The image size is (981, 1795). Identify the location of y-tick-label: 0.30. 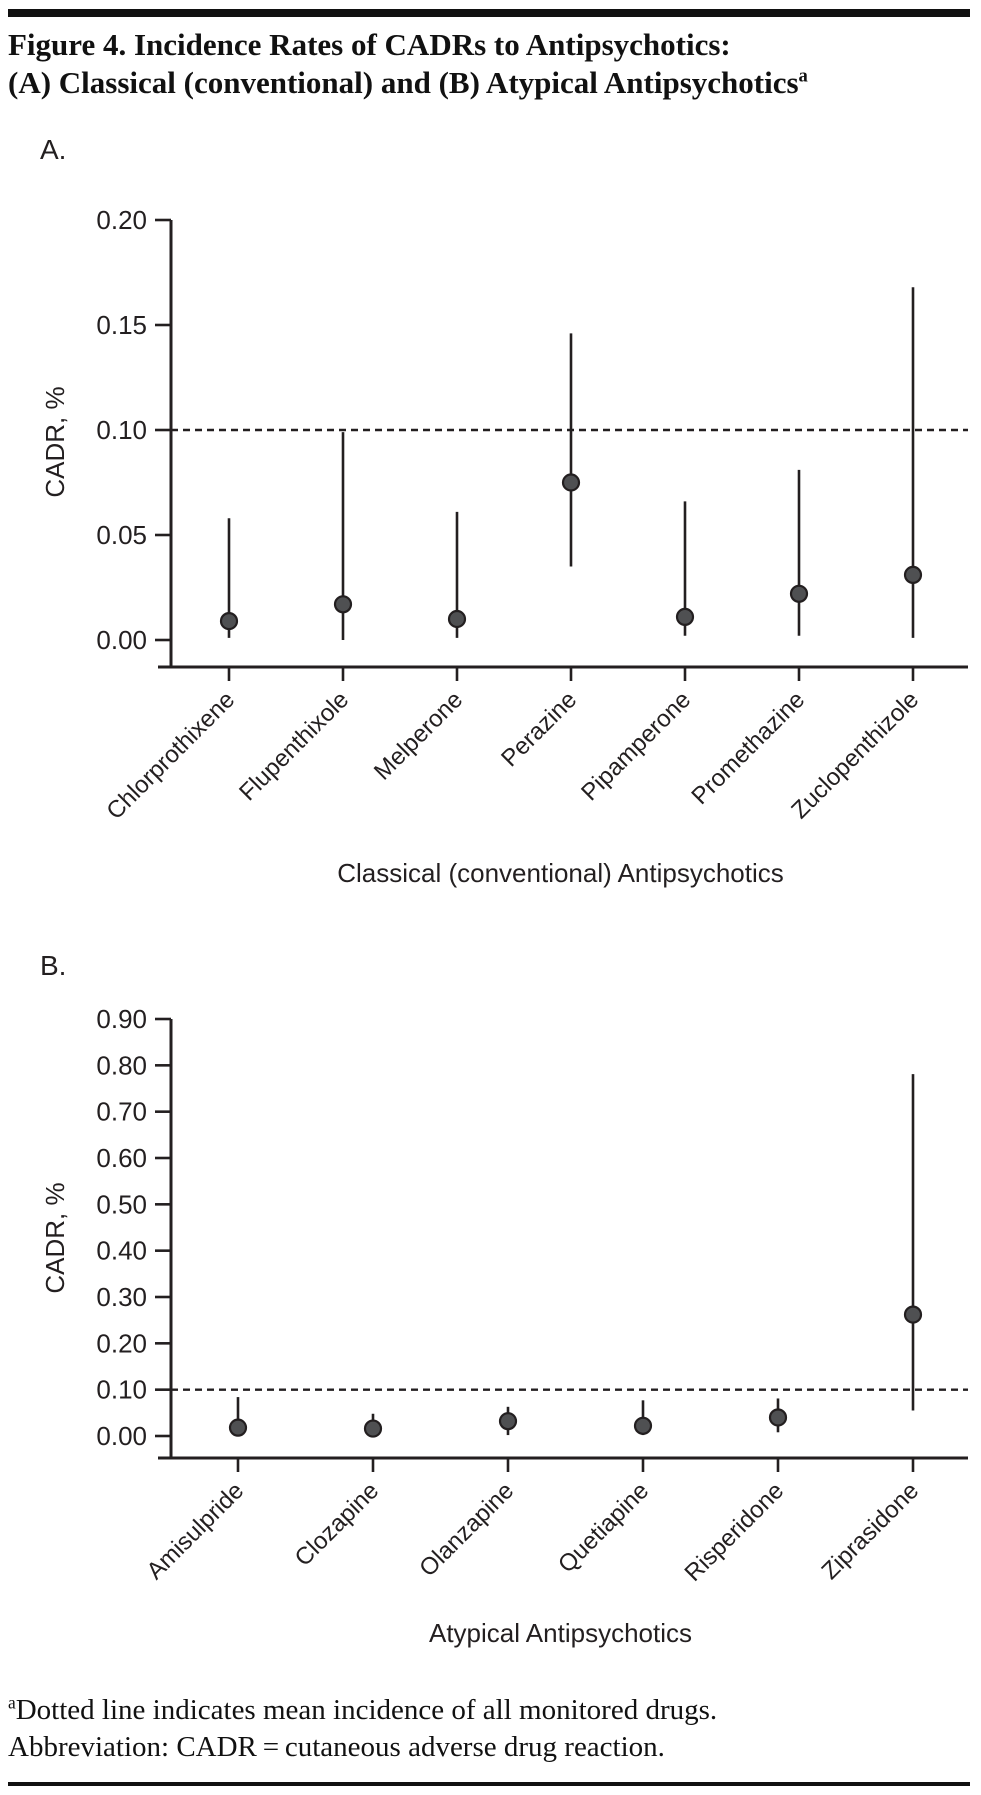
(121, 1297).